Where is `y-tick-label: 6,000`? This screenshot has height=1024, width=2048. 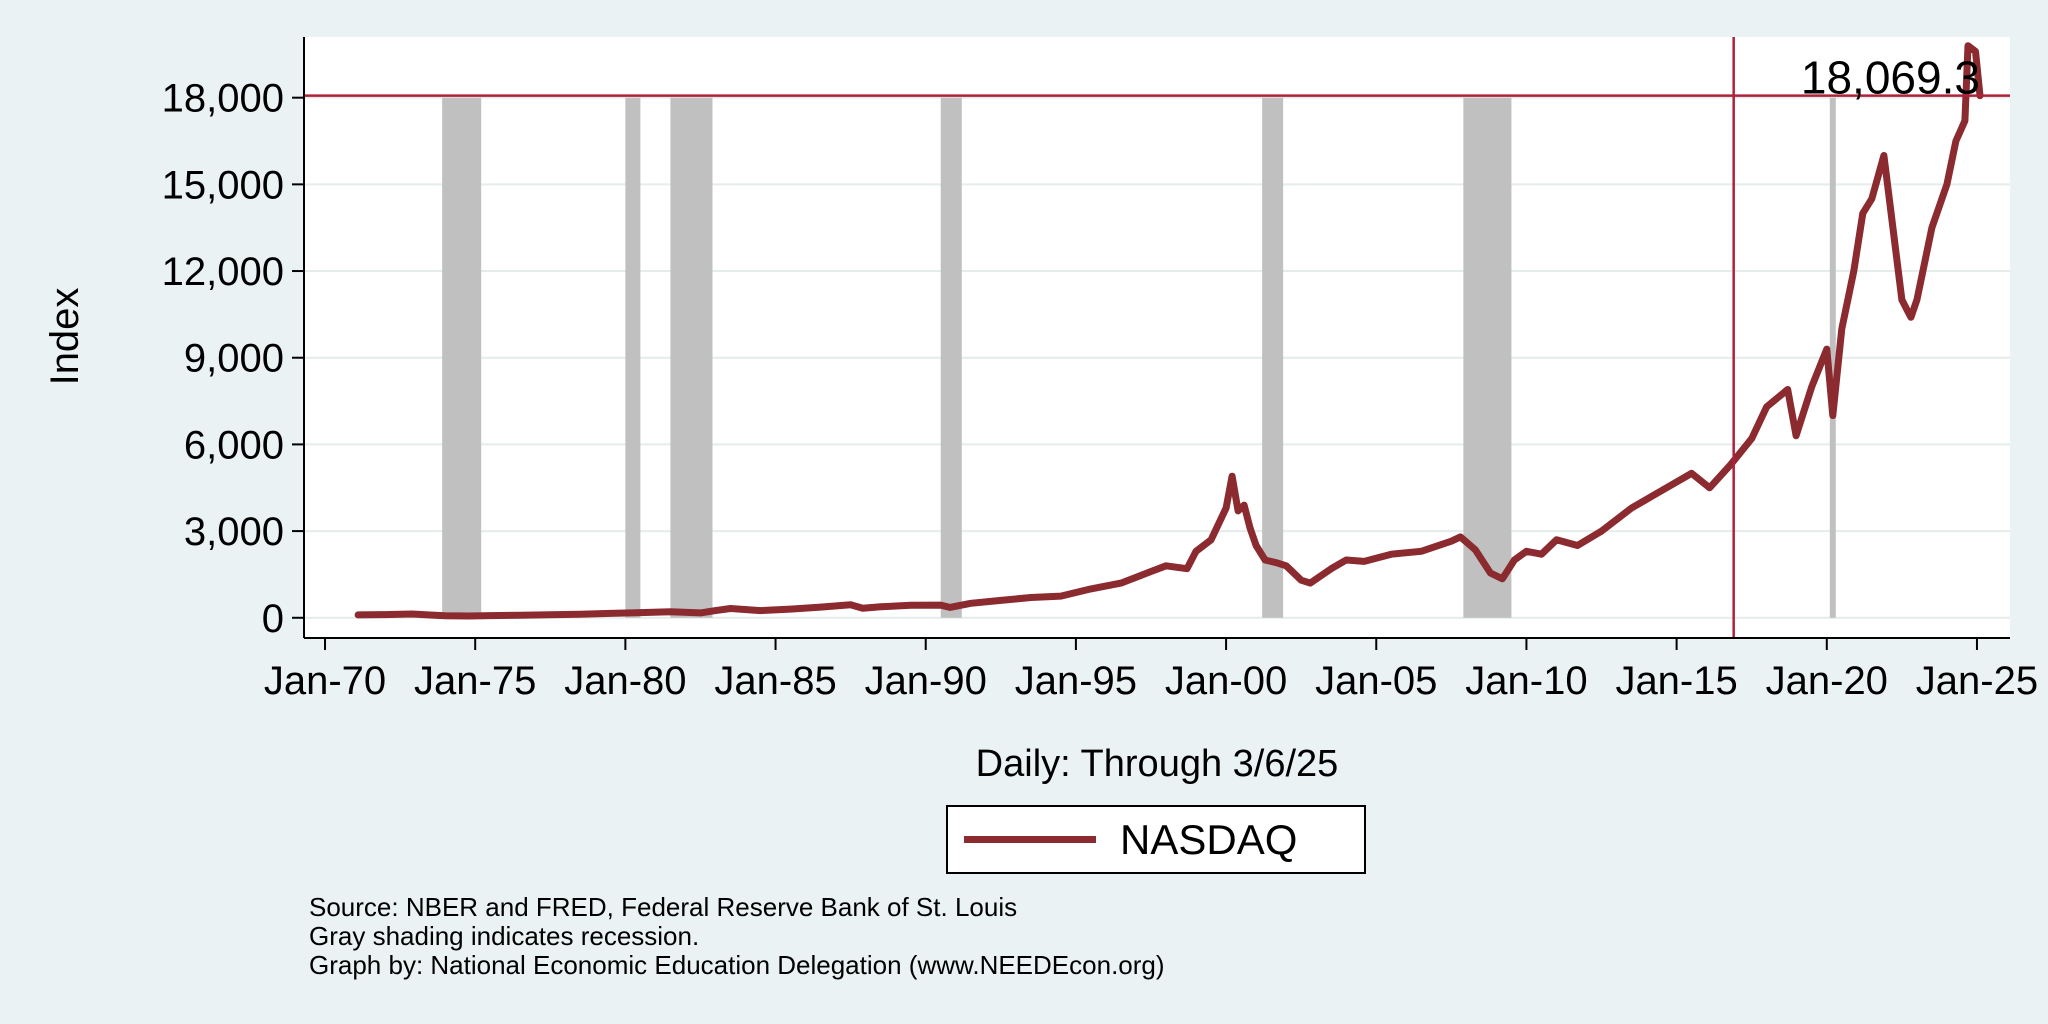
y-tick-label: 6,000 is located at coordinates (234, 445).